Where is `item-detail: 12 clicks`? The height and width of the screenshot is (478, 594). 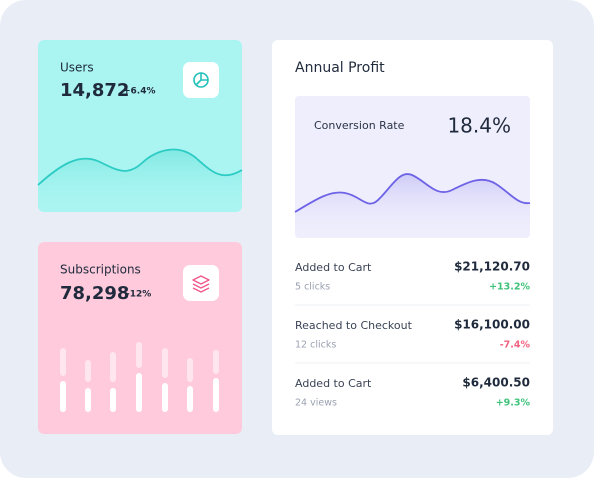
item-detail: 12 clicks is located at coordinates (315, 345).